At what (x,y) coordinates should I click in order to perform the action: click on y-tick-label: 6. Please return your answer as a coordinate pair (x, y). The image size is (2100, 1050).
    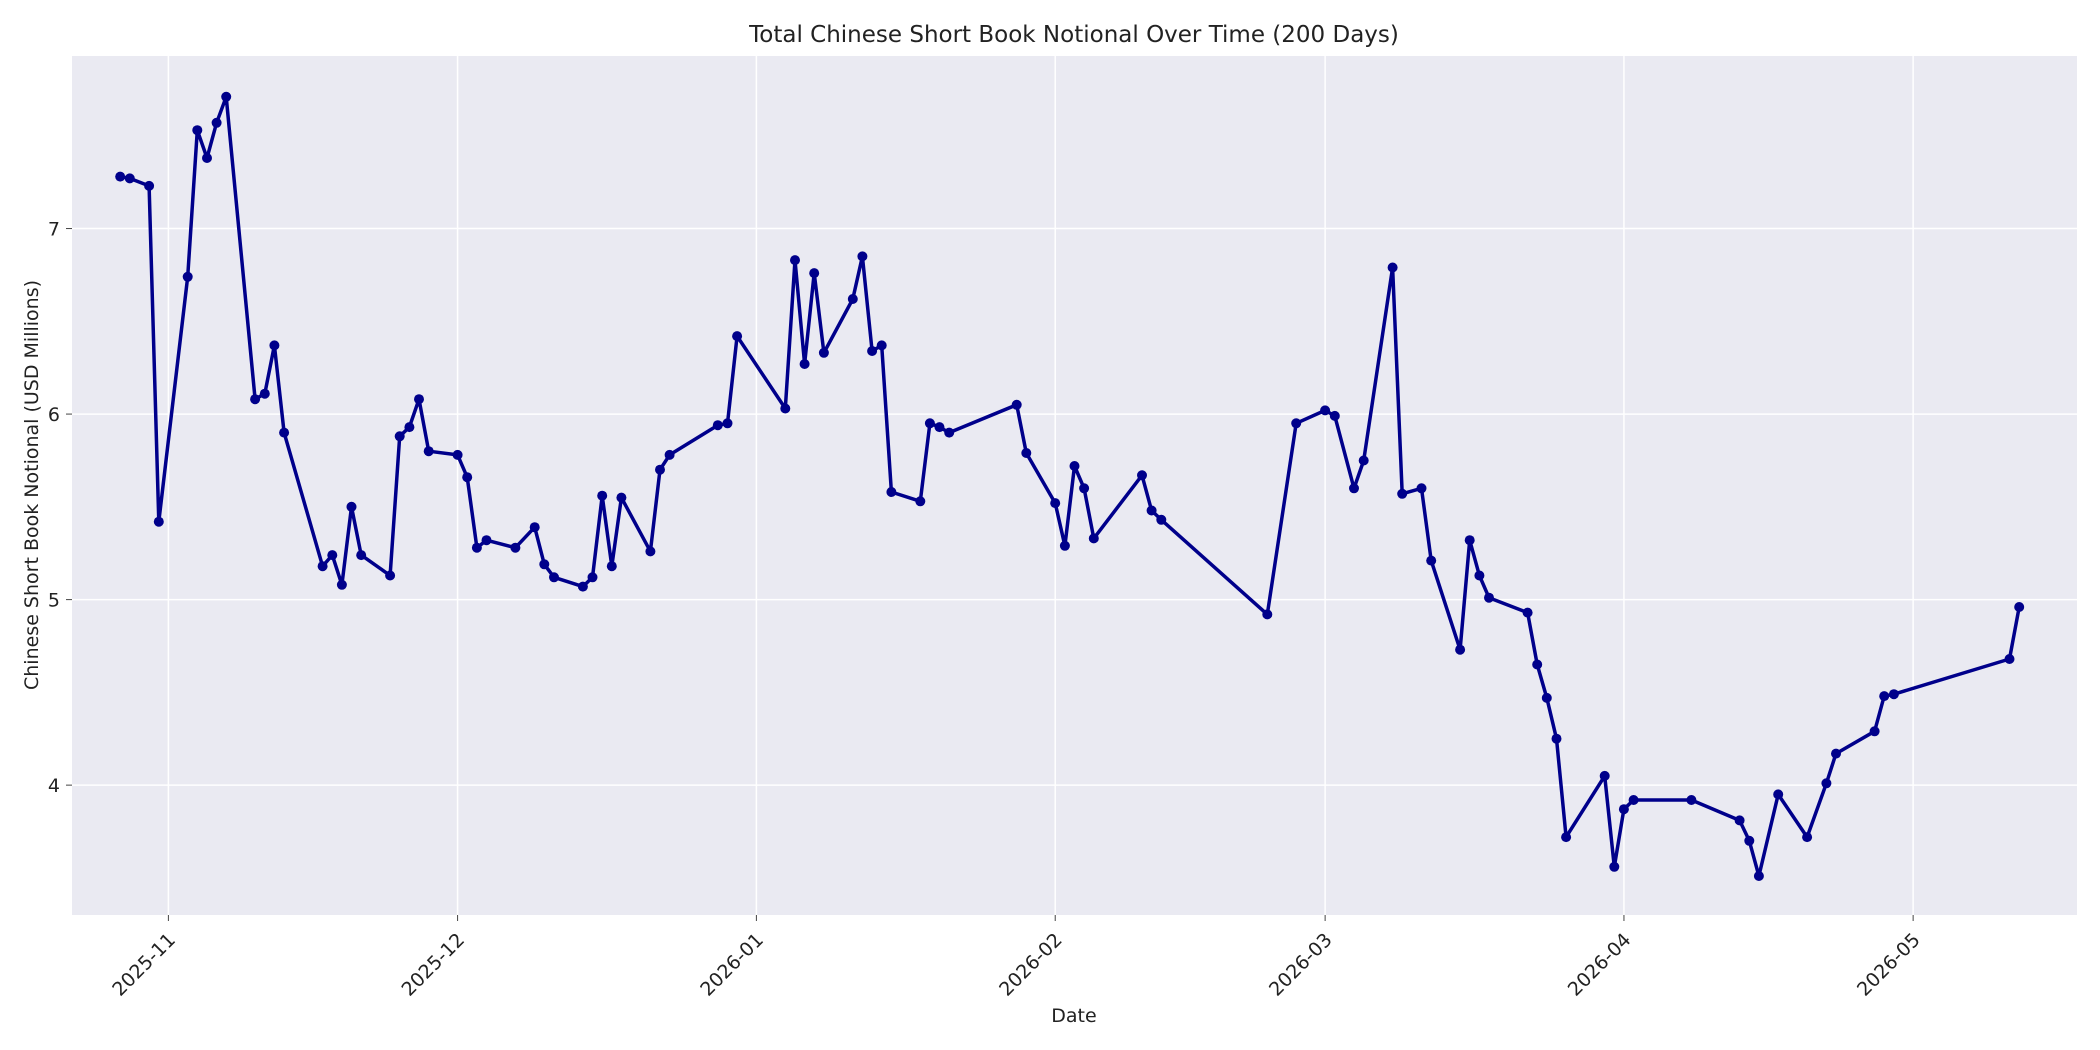
    Looking at the image, I should click on (54, 415).